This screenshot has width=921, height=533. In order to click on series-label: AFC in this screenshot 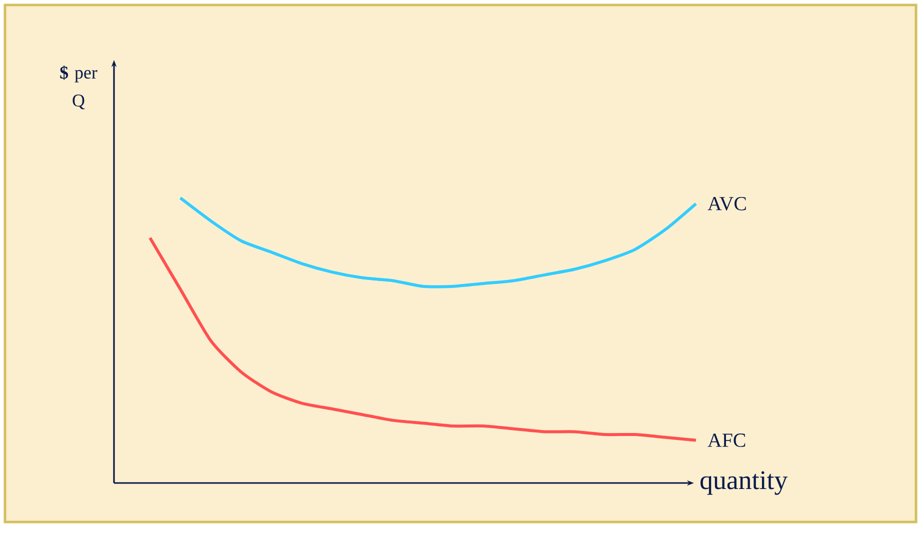, I will do `click(727, 440)`.